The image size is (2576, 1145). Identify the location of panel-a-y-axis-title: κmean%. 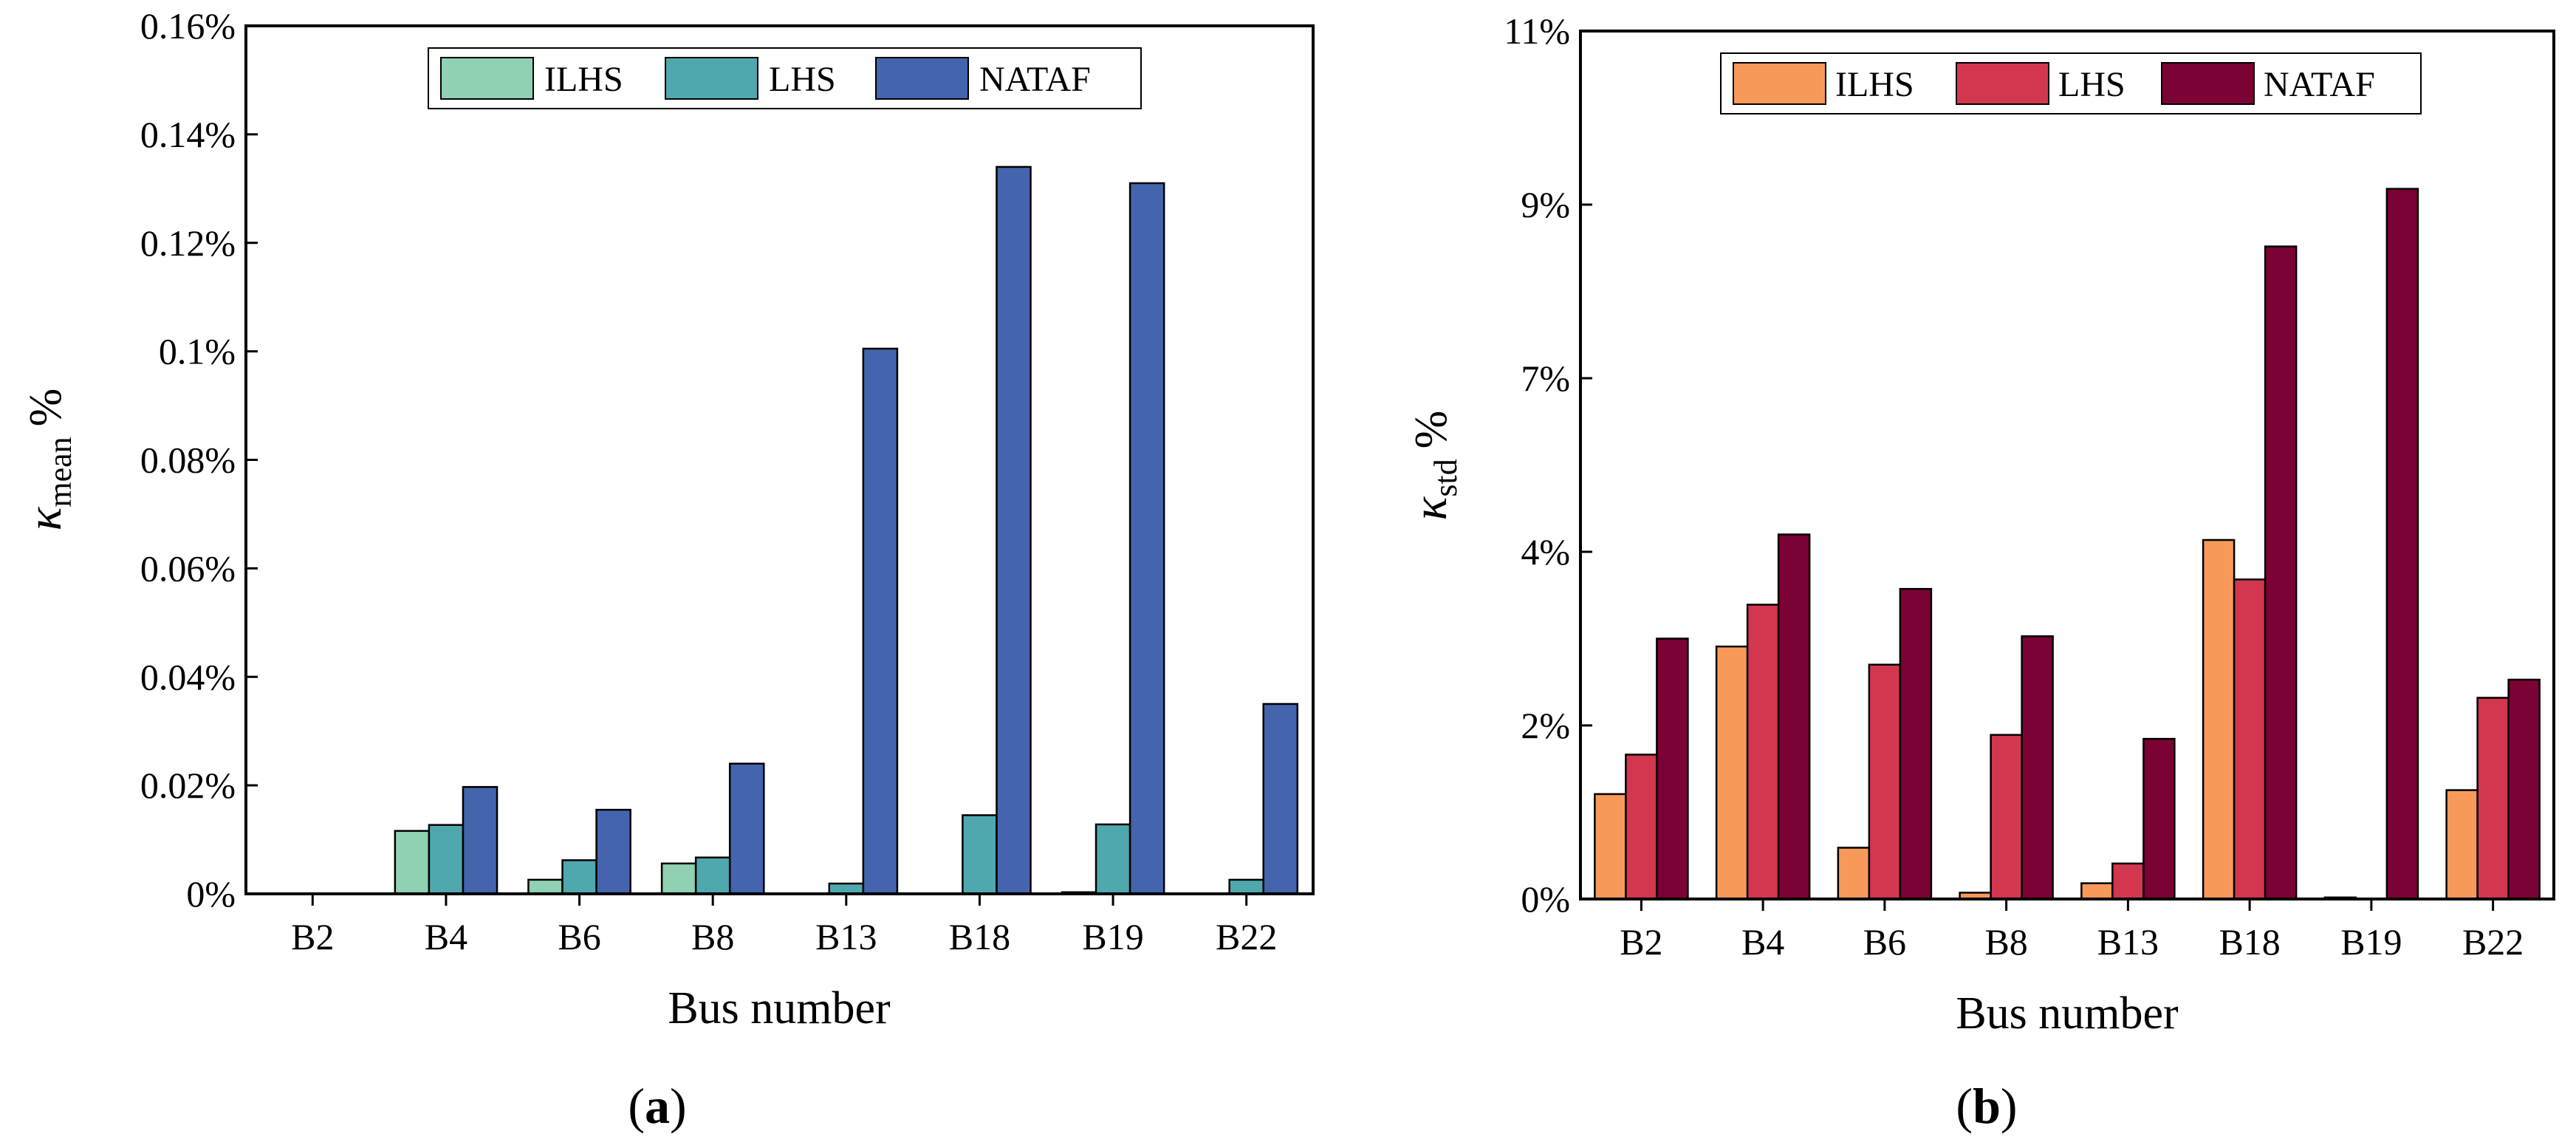
(48, 460).